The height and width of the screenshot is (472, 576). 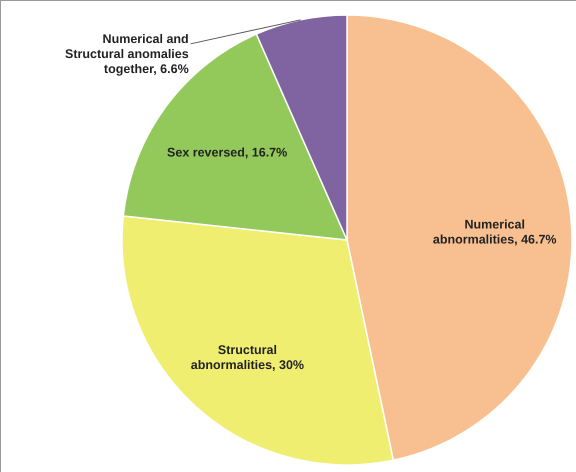 What do you see at coordinates (247, 357) in the screenshot?
I see `slice-label: Structural abnormalities, 30%` at bounding box center [247, 357].